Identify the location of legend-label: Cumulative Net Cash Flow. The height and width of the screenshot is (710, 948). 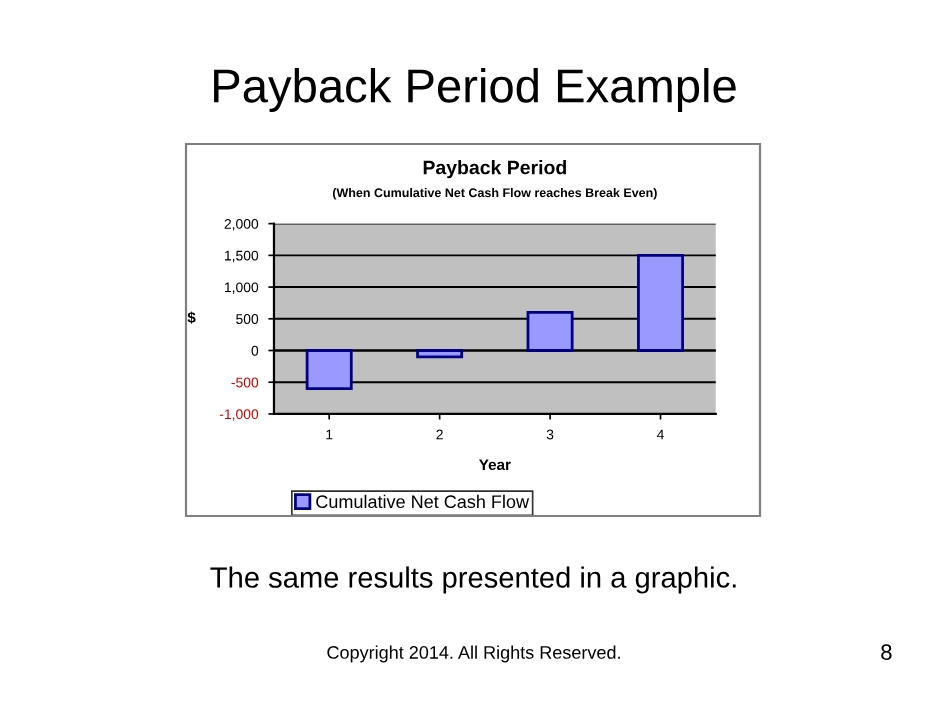
(423, 501).